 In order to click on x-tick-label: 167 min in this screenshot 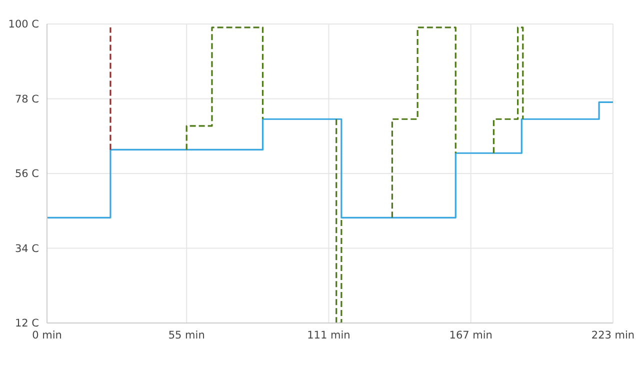, I will do `click(470, 335)`.